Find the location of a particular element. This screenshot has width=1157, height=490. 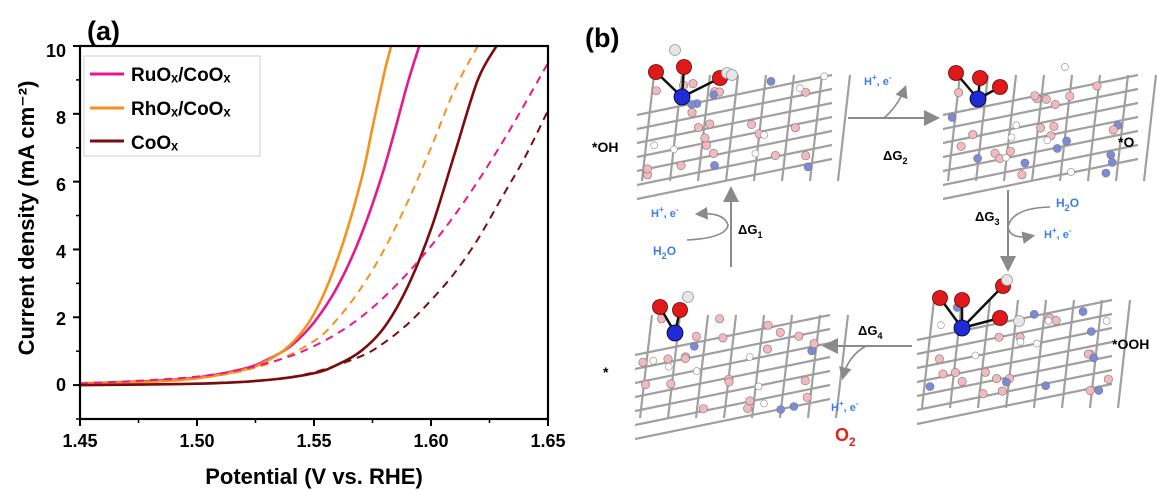

legend: RuOₓ/CoOₓ RhOₓ/CoOₓ CoOₓ is located at coordinates (172, 106).